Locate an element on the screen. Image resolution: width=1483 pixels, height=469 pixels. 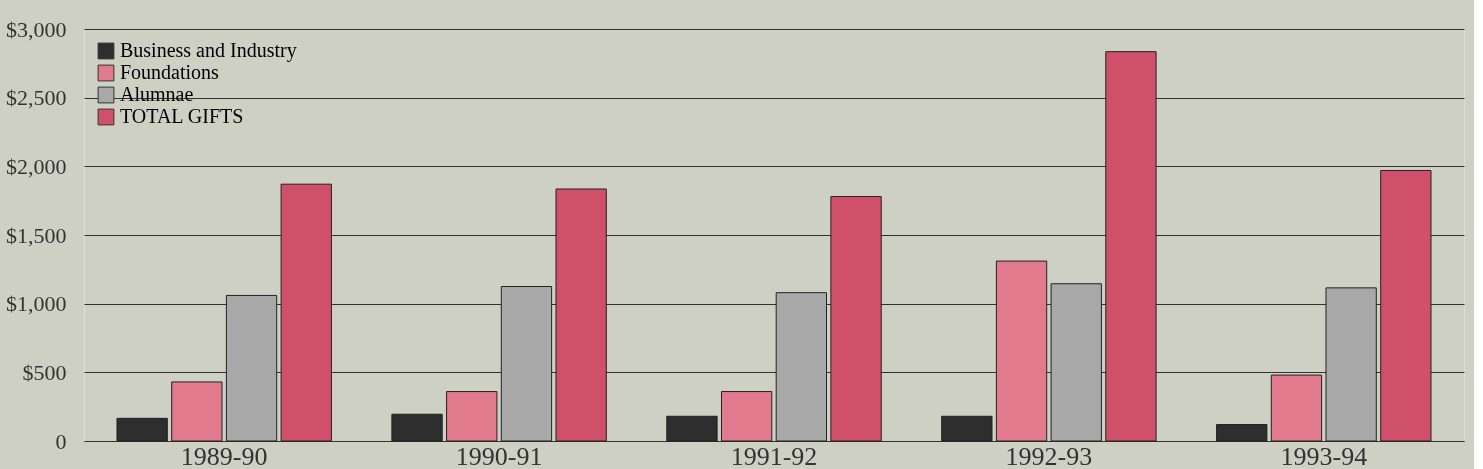
y-tick-label: $2,500 is located at coordinates (36, 98).